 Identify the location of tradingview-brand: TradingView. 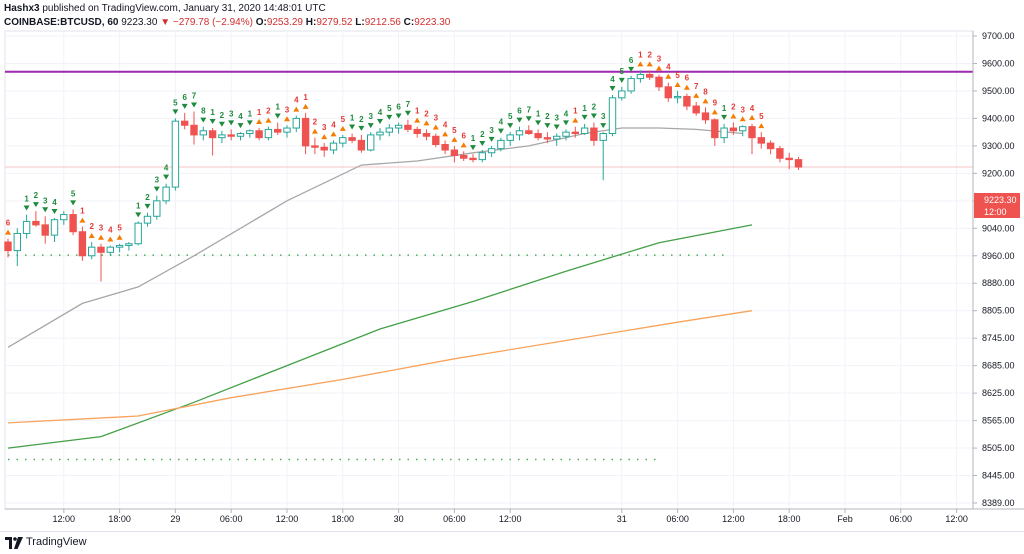
(56, 542).